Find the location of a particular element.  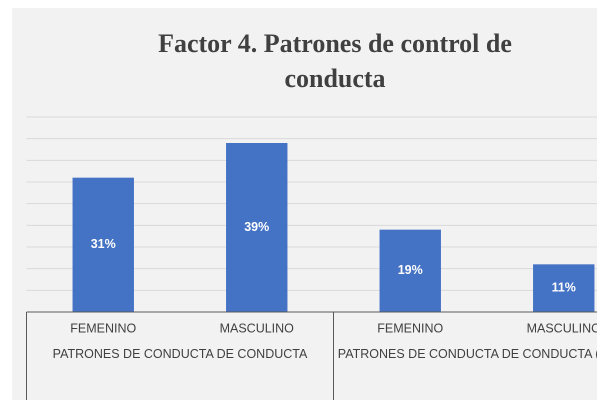

value-label: 39% is located at coordinates (256, 227).